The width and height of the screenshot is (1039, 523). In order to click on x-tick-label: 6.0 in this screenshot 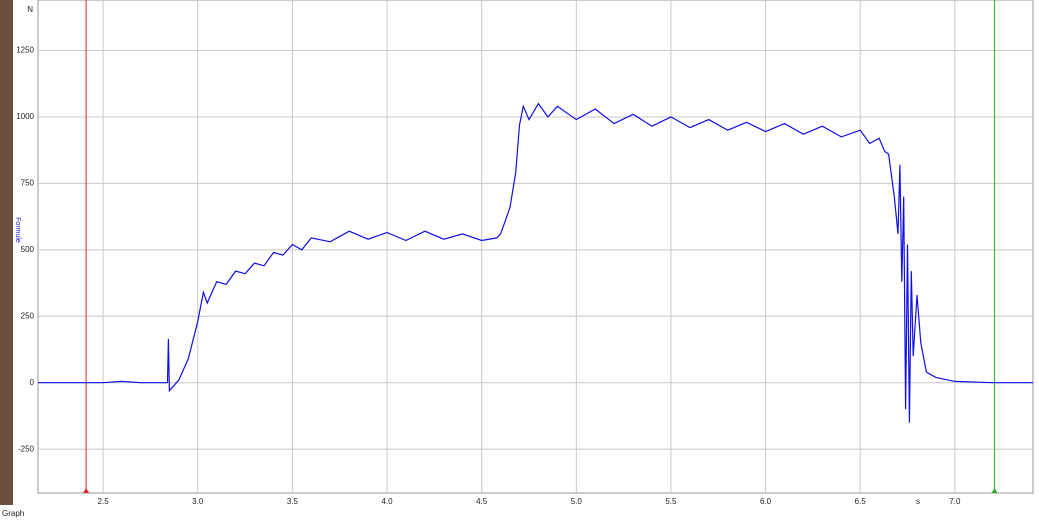, I will do `click(766, 501)`.